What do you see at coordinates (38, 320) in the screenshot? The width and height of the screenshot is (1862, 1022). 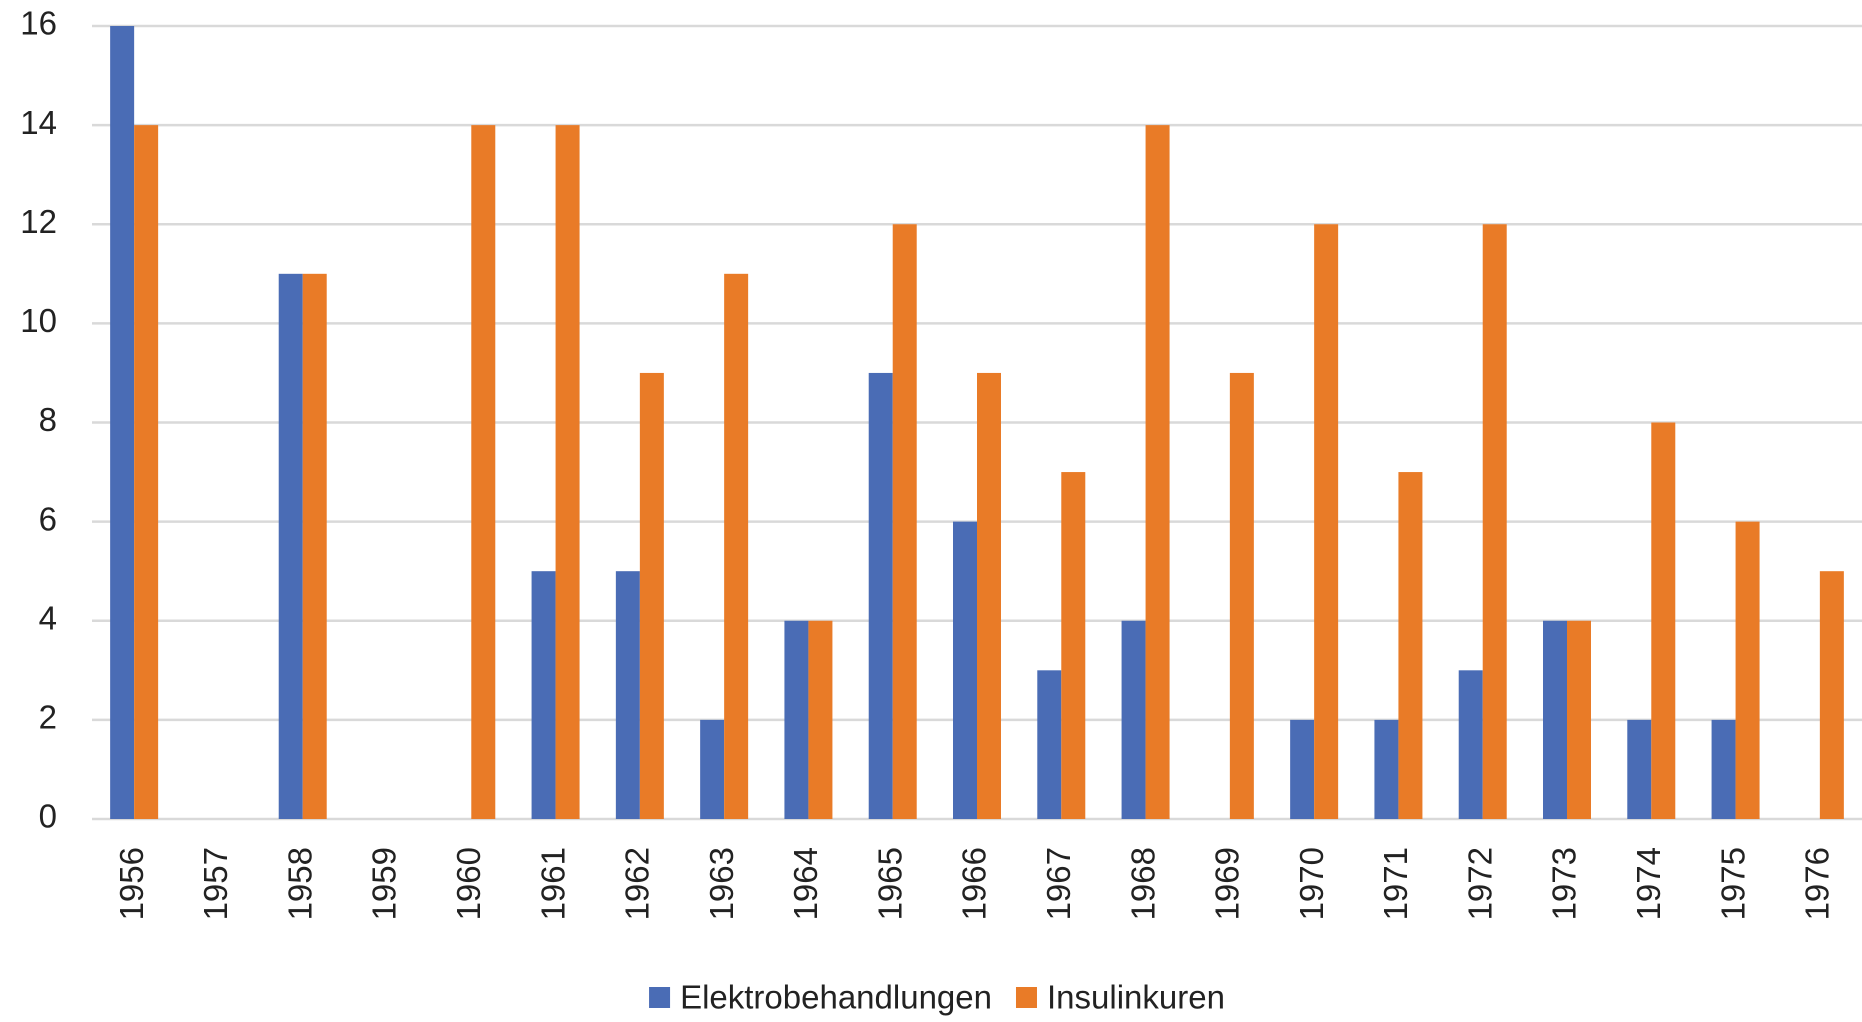 I see `y-tick-label: 10` at bounding box center [38, 320].